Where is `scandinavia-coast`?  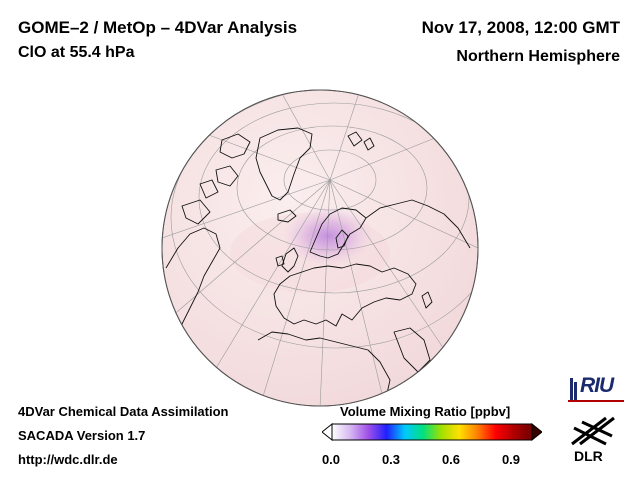
scandinavia-coast is located at coordinates (338, 233).